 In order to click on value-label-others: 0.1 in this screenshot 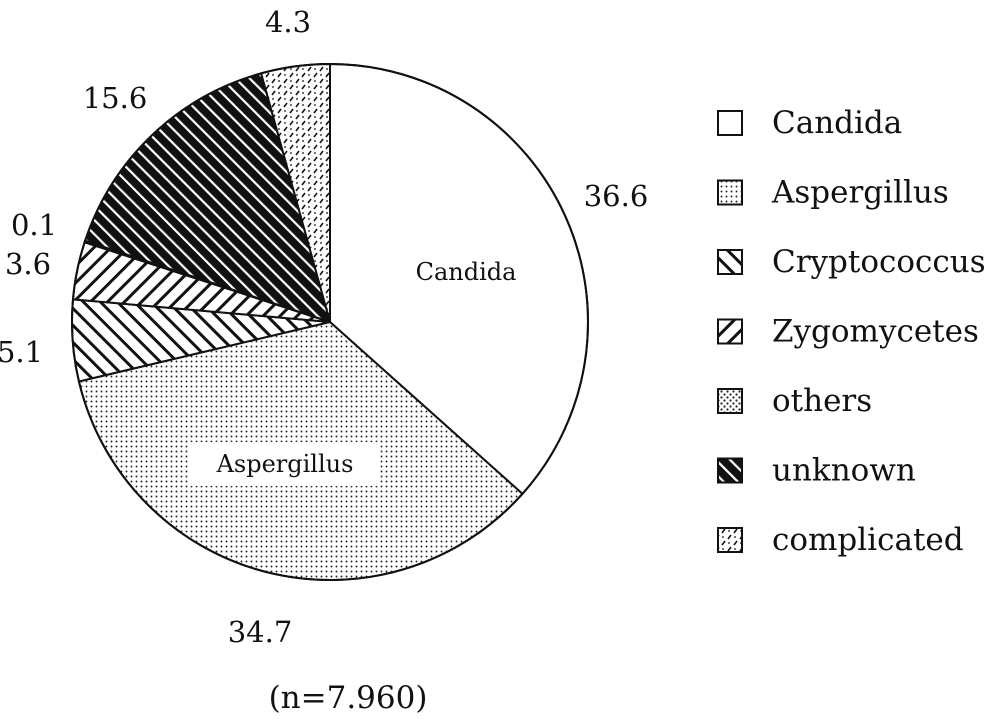, I will do `click(34, 225)`.